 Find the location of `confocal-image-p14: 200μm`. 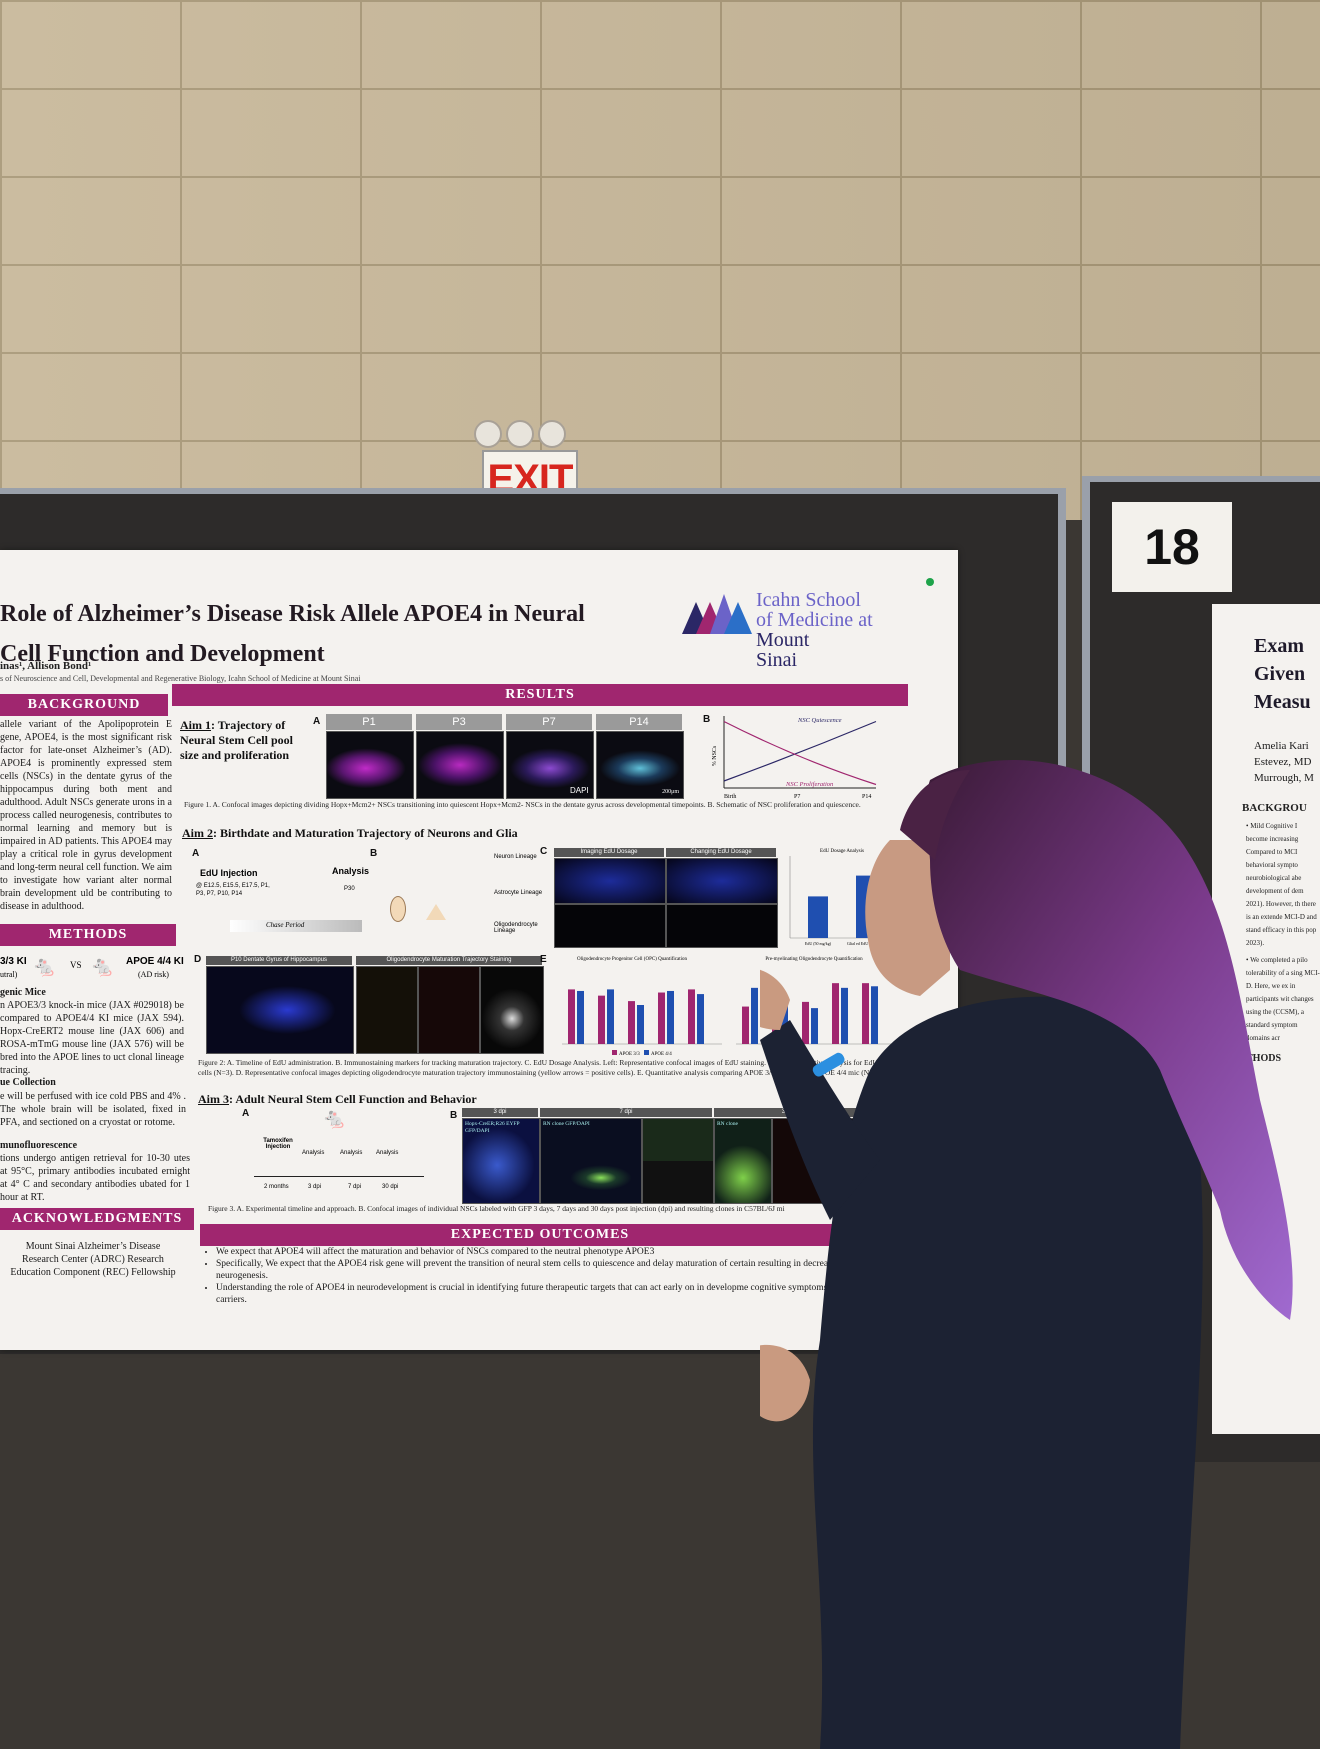

confocal-image-p14: 200μm is located at coordinates (640, 765).